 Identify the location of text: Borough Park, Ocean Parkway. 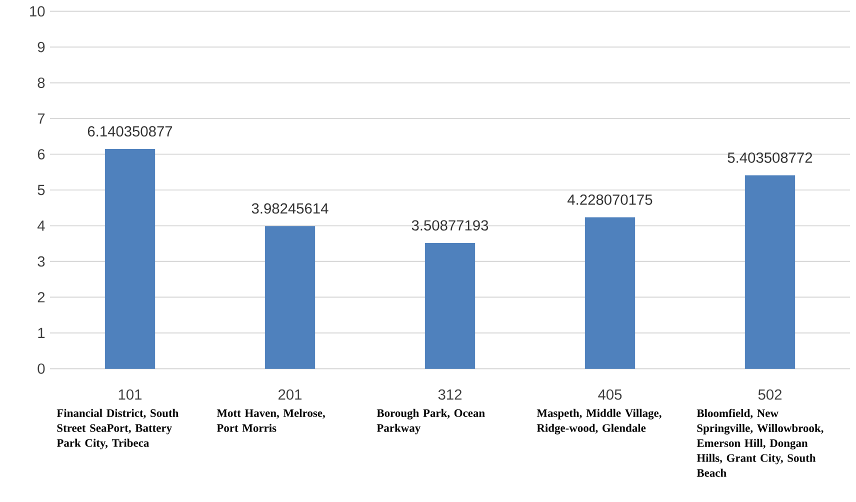
(430, 421).